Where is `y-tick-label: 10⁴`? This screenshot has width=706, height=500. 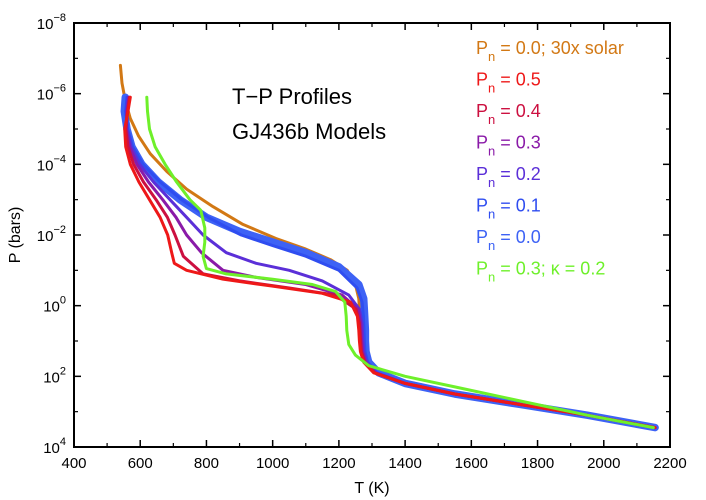
y-tick-label: 10⁴ is located at coordinates (54, 446).